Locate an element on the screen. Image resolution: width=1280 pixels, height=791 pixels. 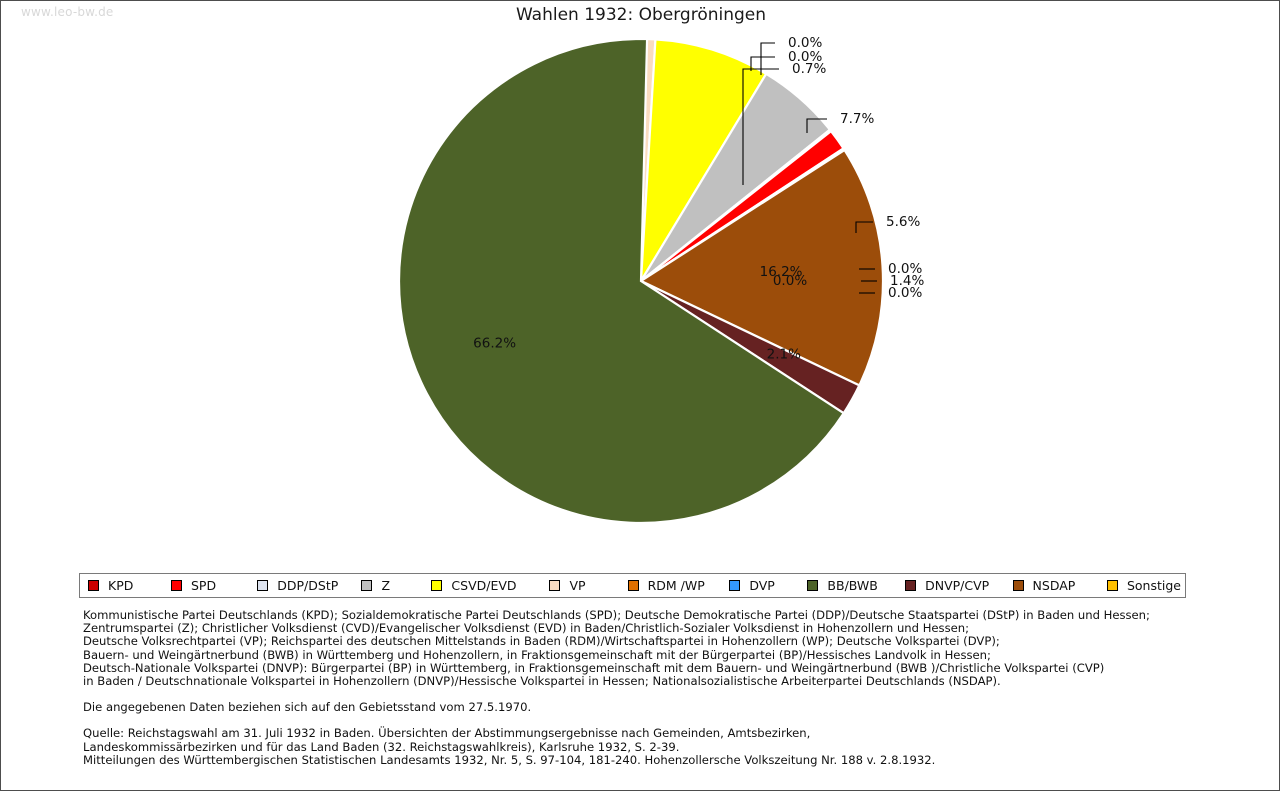
legend-label: DVP is located at coordinates (762, 585).